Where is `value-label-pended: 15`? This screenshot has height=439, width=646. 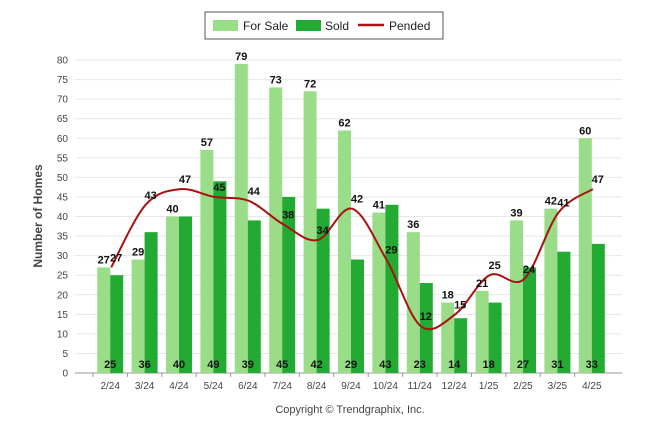
value-label-pended: 15 is located at coordinates (460, 305).